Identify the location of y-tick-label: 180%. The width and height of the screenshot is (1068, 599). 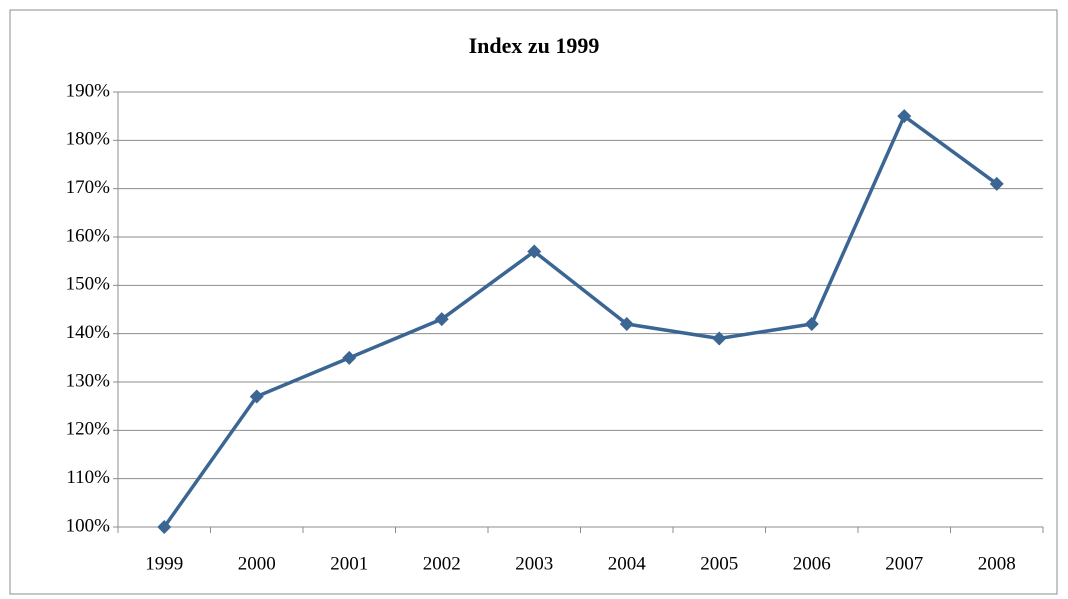
(88, 139).